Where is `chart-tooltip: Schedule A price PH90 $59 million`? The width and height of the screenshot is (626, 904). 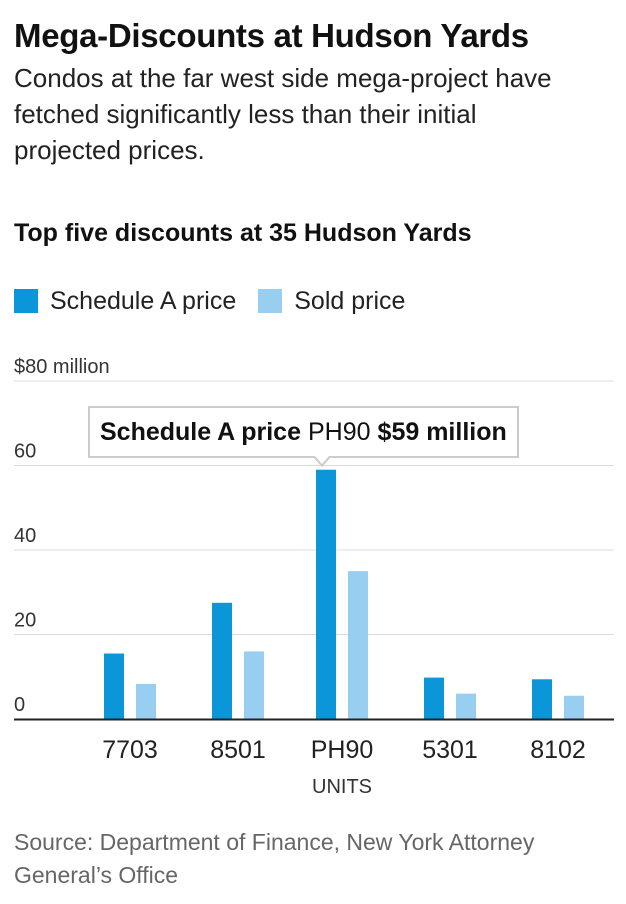
chart-tooltip: Schedule A price PH90 $59 million is located at coordinates (303, 432).